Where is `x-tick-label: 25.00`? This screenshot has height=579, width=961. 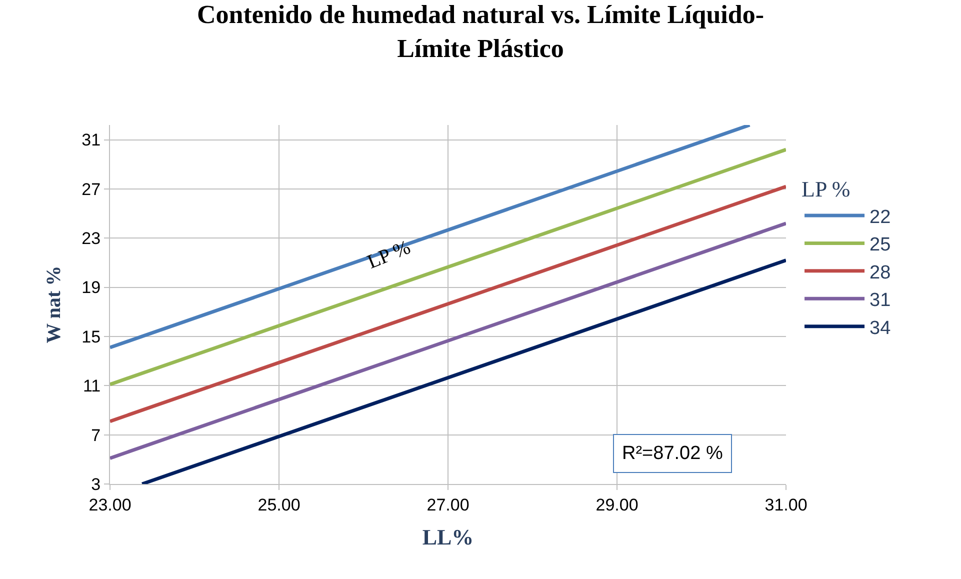 x-tick-label: 25.00 is located at coordinates (279, 504).